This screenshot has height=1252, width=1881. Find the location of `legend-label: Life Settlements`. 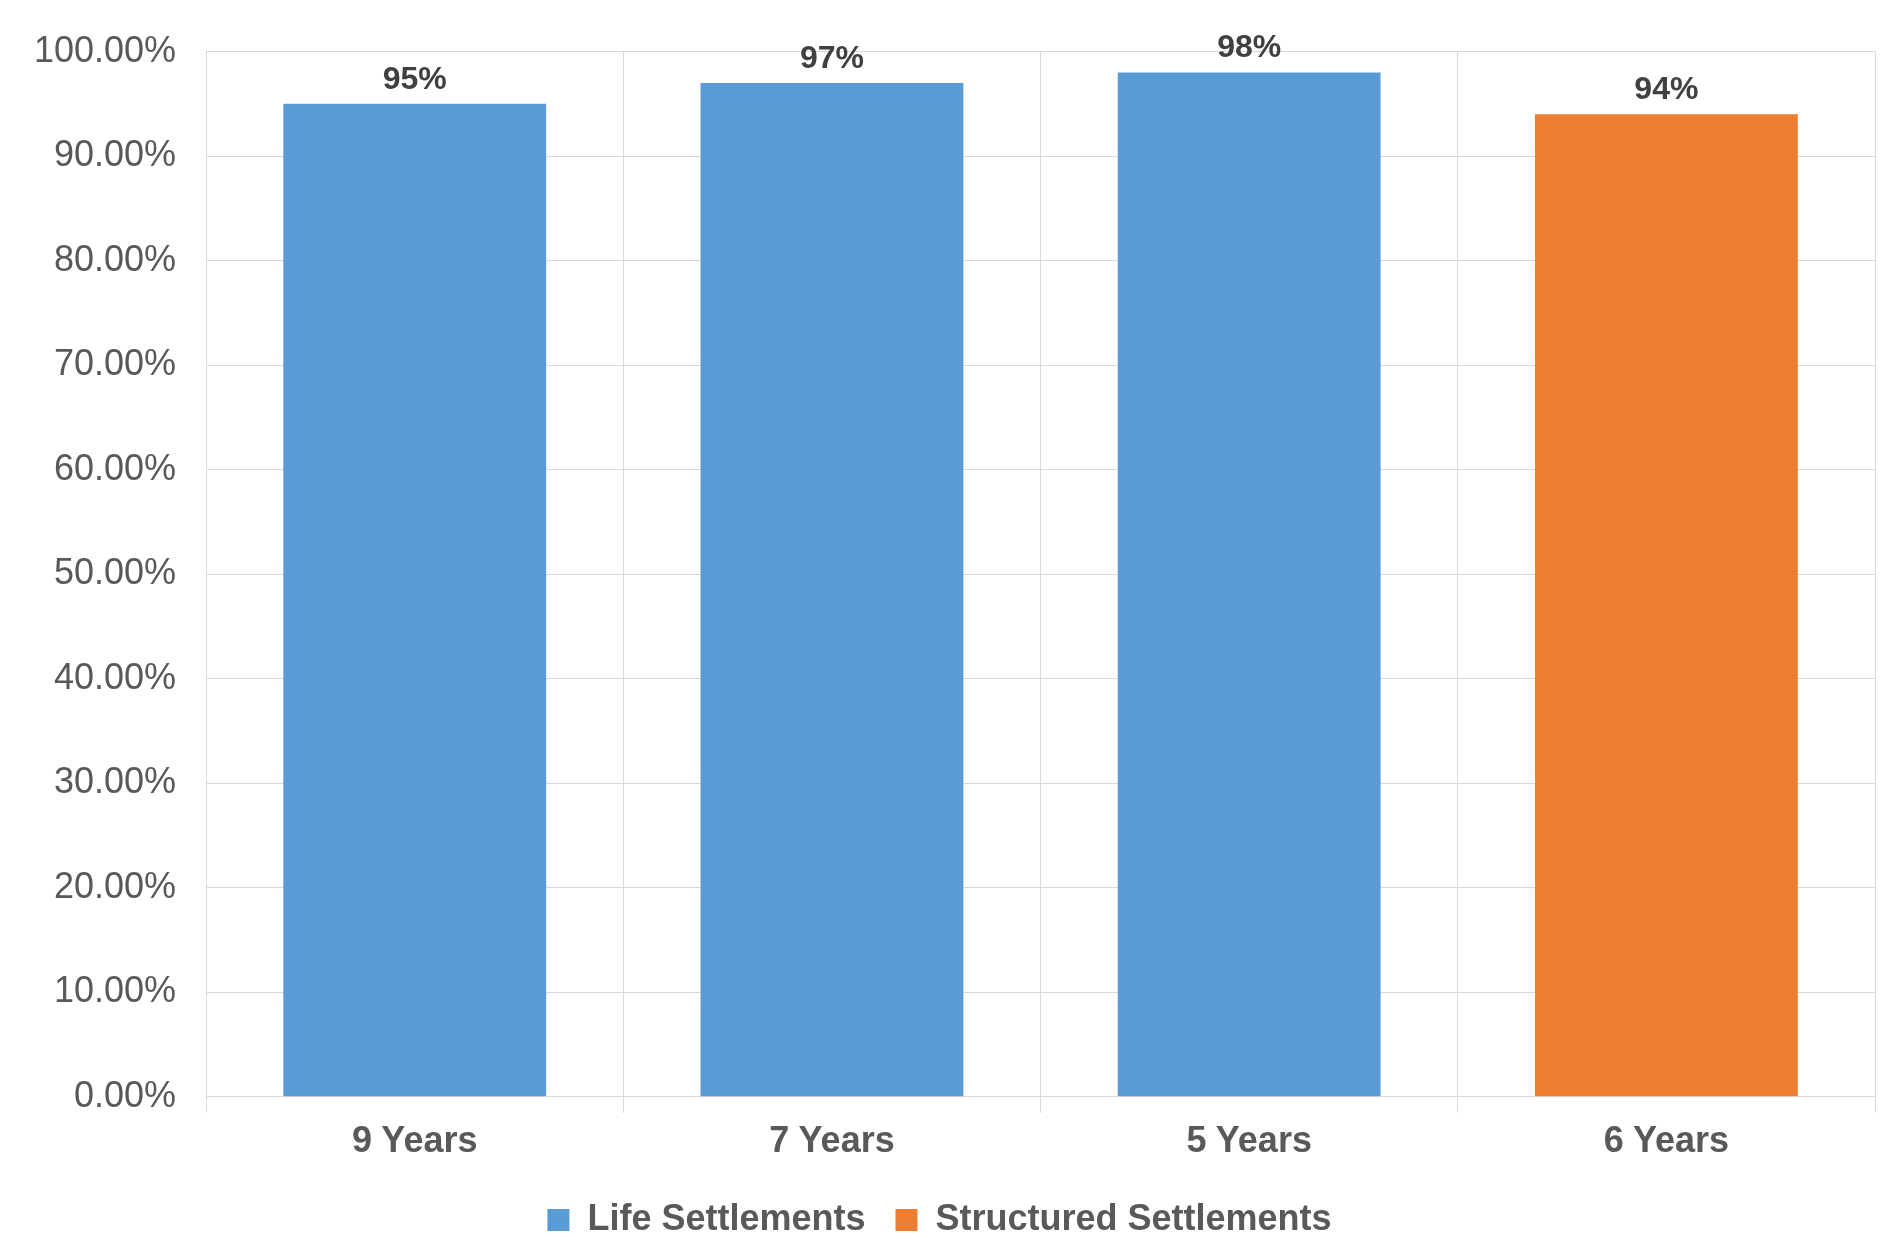

legend-label: Life Settlements is located at coordinates (726, 1217).